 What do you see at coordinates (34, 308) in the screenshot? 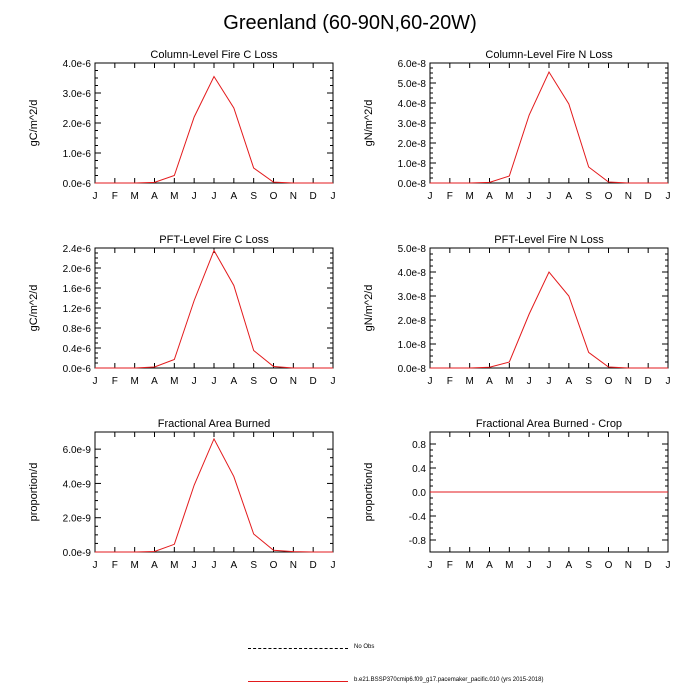
I see `panel3-ylabel: gC/m^2/d` at bounding box center [34, 308].